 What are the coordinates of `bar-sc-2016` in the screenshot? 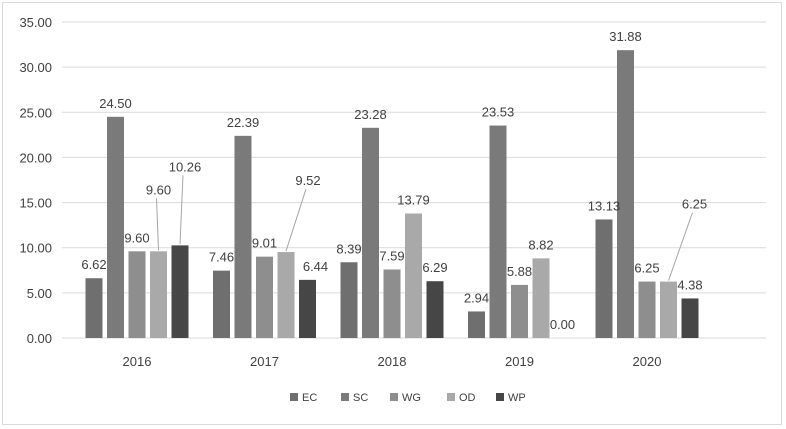 It's located at (115, 227).